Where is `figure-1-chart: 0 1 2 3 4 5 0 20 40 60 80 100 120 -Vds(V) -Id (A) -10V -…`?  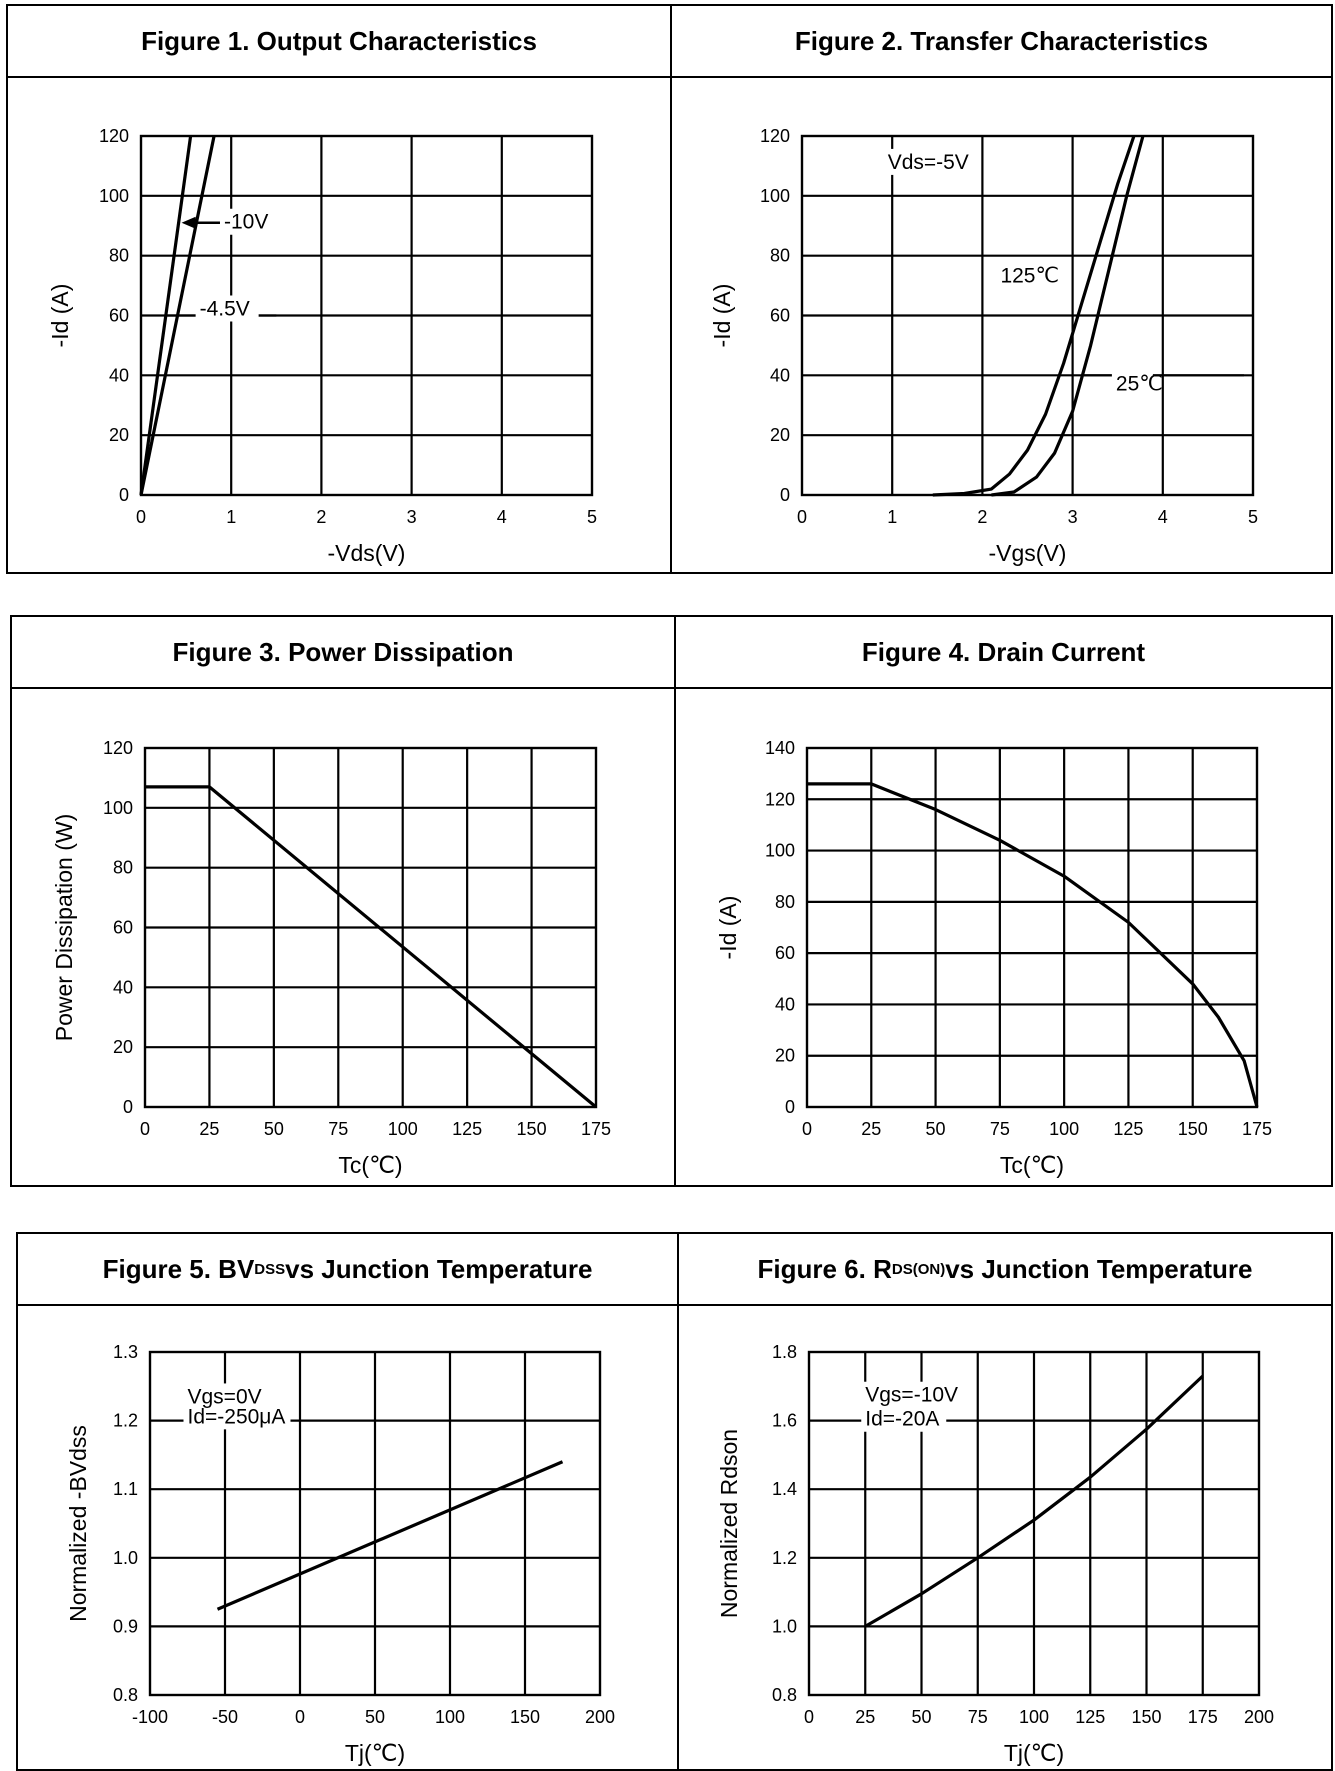
figure-1-chart: 0 1 2 3 4 5 0 20 40 60 80 100 120 -Vds(V) -Id (A) -10V -… is located at coordinates (322, 346).